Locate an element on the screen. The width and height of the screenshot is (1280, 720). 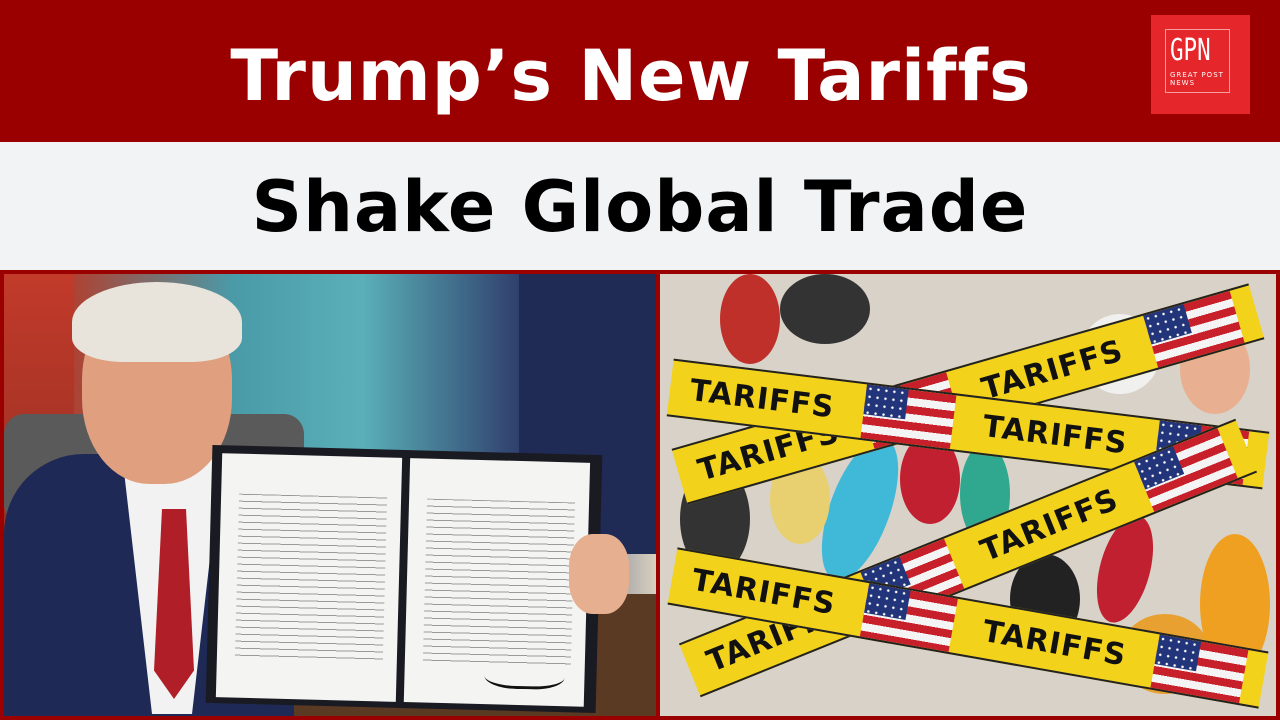
signed-document-folder is located at coordinates (404, 579).